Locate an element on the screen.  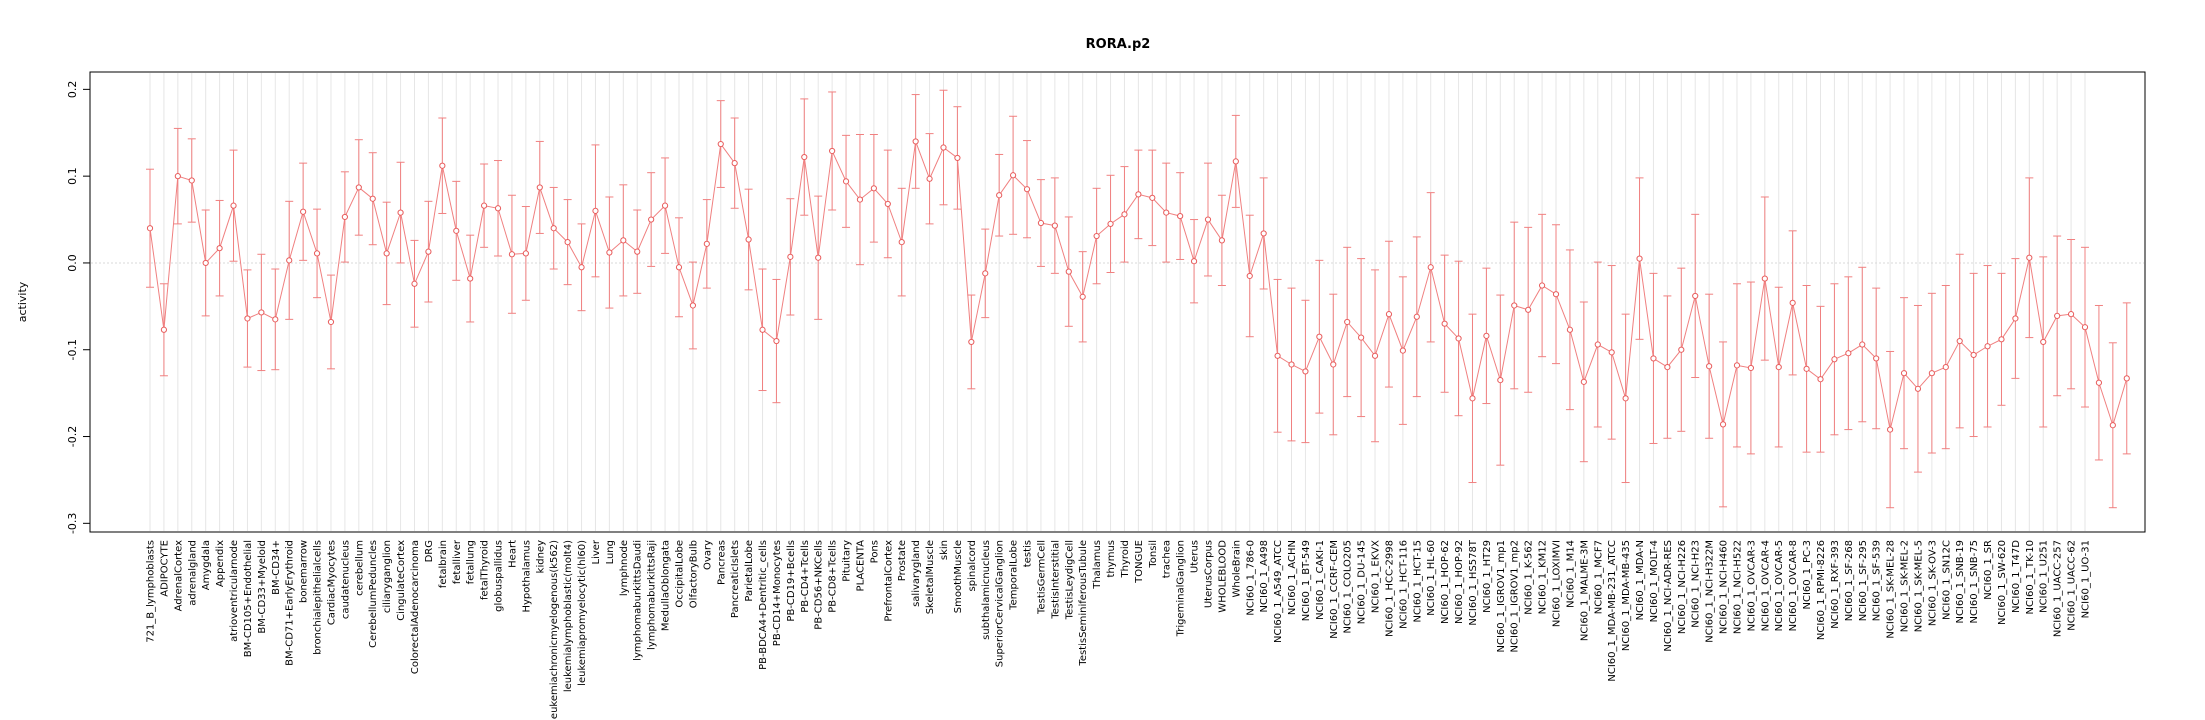
x-tick-label: NCI60_1_BT-549 is located at coordinates (1306, 580).